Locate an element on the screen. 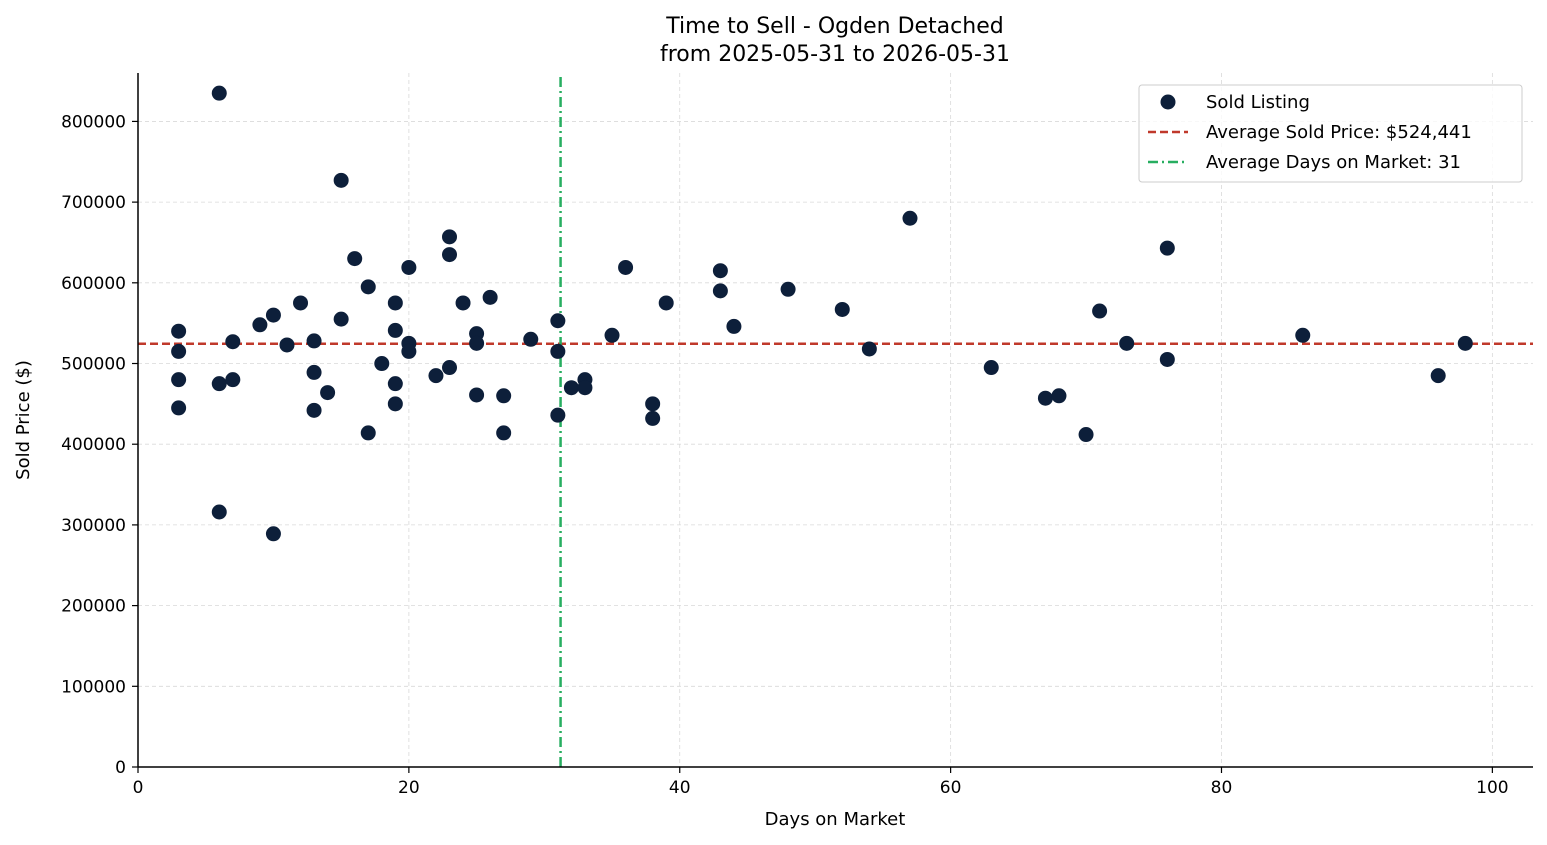 This screenshot has height=845, width=1547. y-tick-label: 600000 is located at coordinates (93, 284).